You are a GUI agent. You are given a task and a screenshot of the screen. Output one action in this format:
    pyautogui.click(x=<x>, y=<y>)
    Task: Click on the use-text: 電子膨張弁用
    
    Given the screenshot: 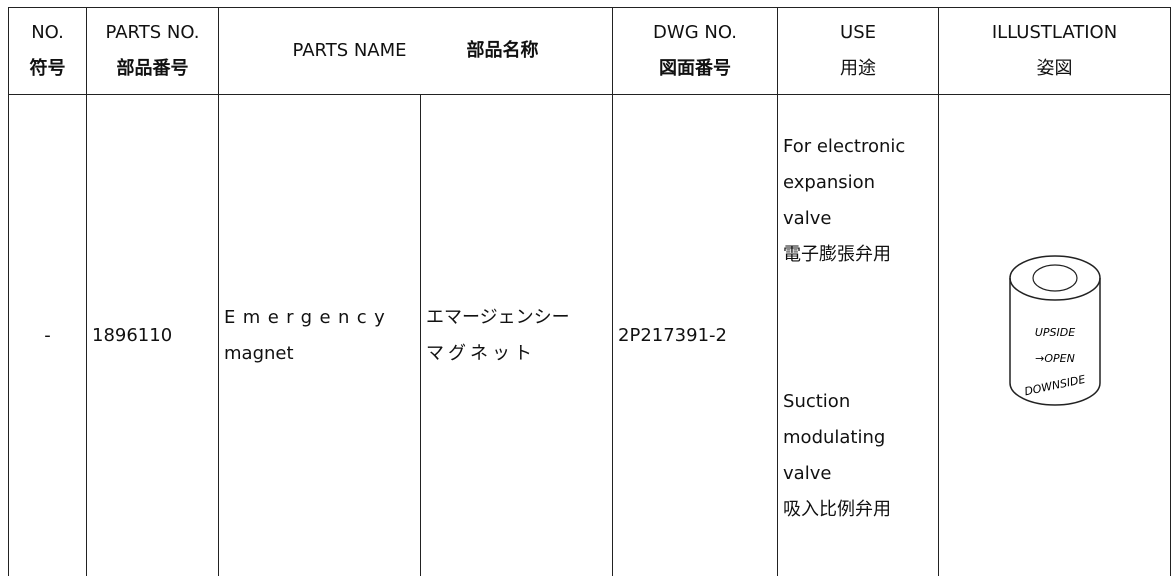 What is the action you would take?
    pyautogui.click(x=858, y=255)
    